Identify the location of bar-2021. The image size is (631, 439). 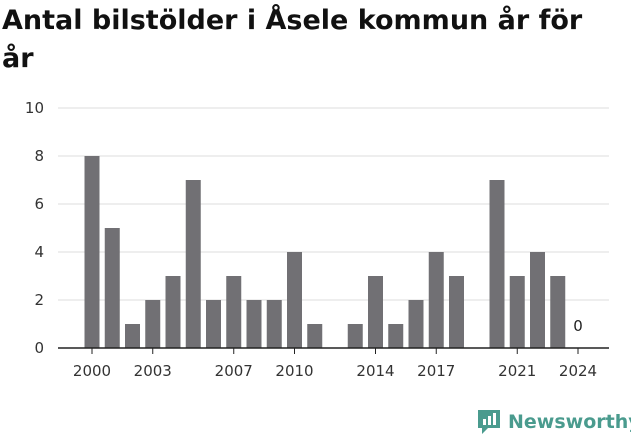
(517, 312).